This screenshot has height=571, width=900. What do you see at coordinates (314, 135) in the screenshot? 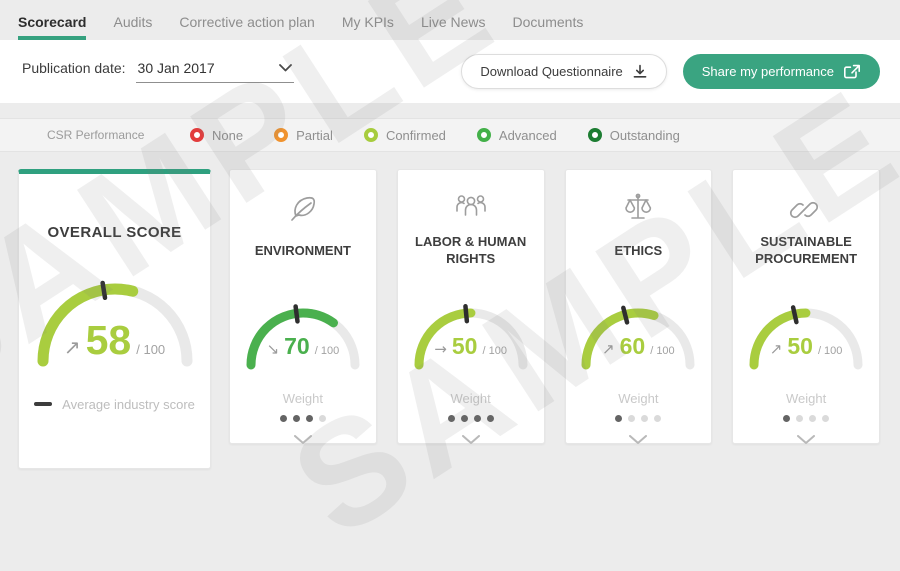
I see `legend-label: Partial` at bounding box center [314, 135].